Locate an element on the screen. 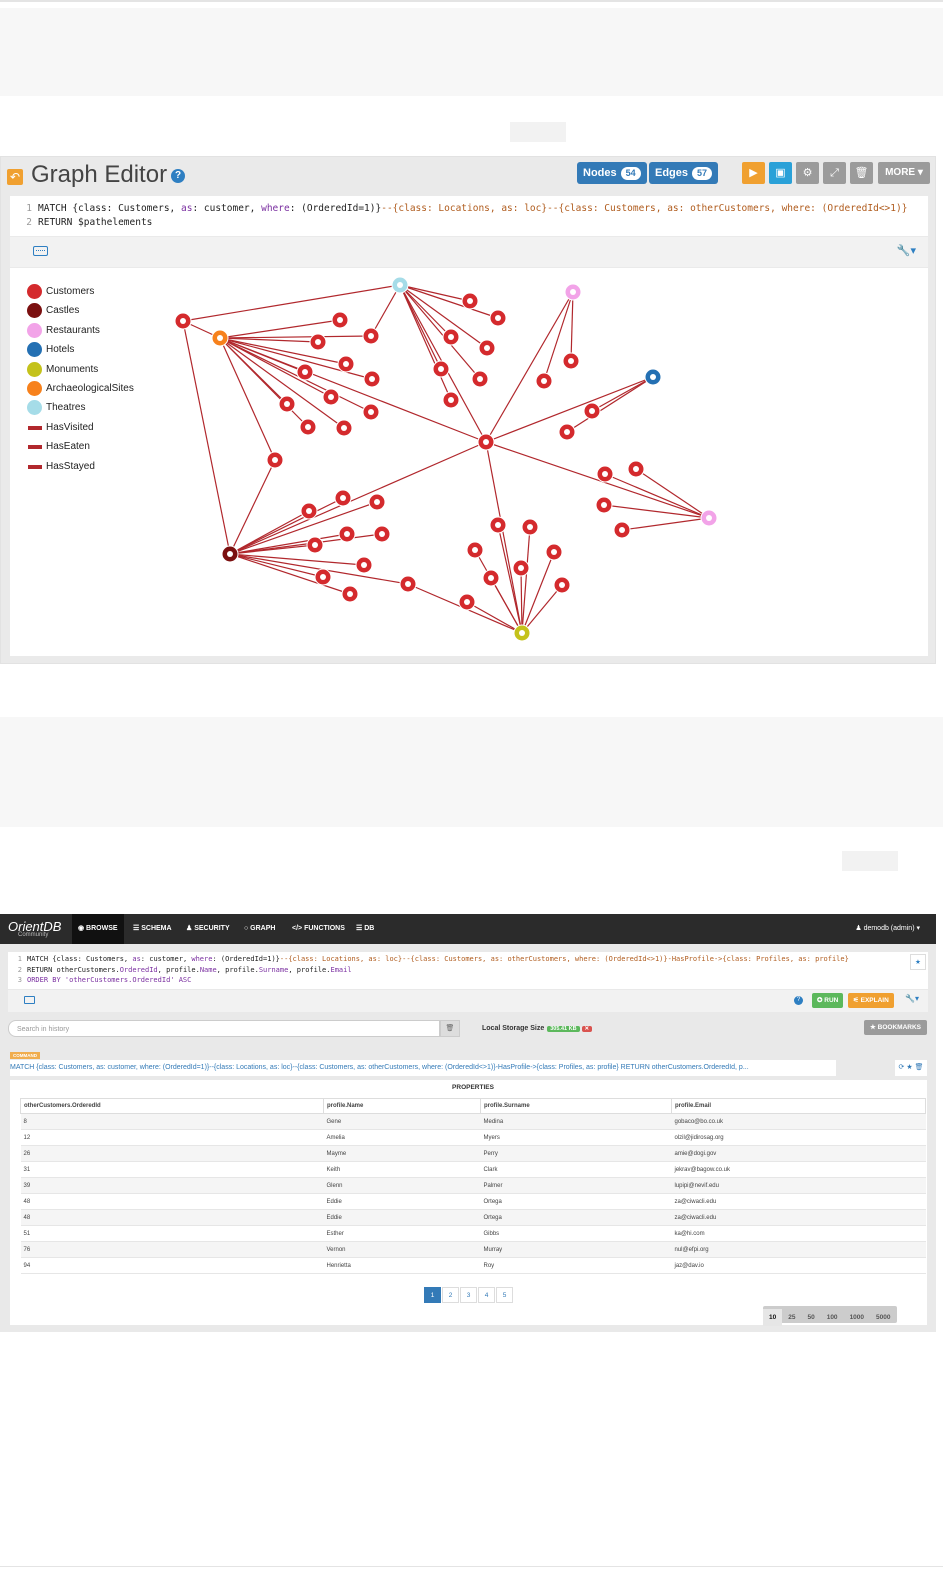  page-size-option: 5000 is located at coordinates (883, 1317).